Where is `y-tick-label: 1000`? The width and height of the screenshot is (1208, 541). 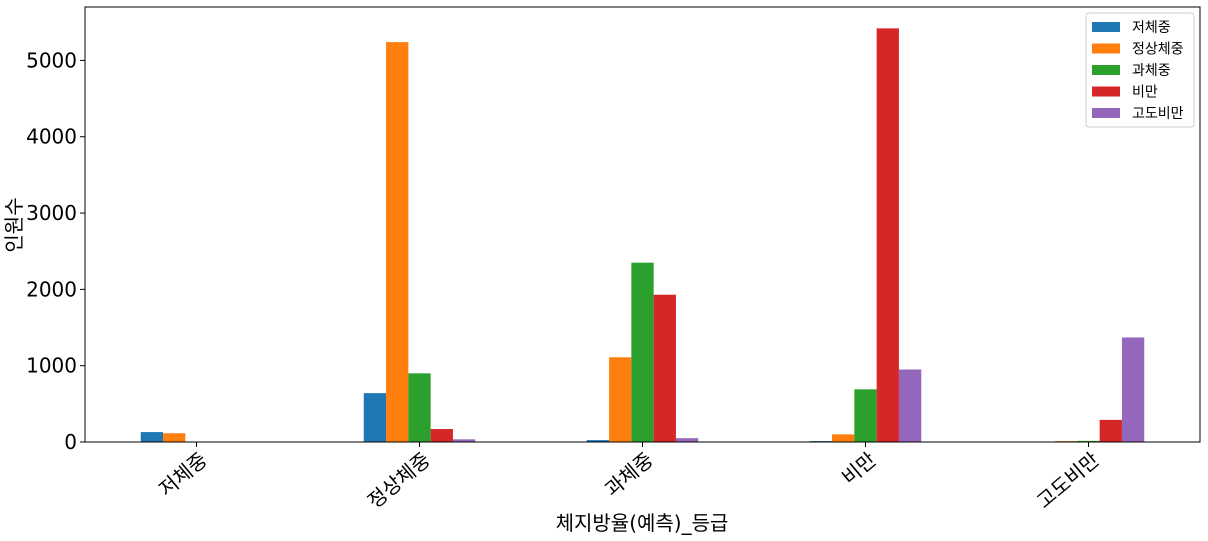 y-tick-label: 1000 is located at coordinates (51, 366).